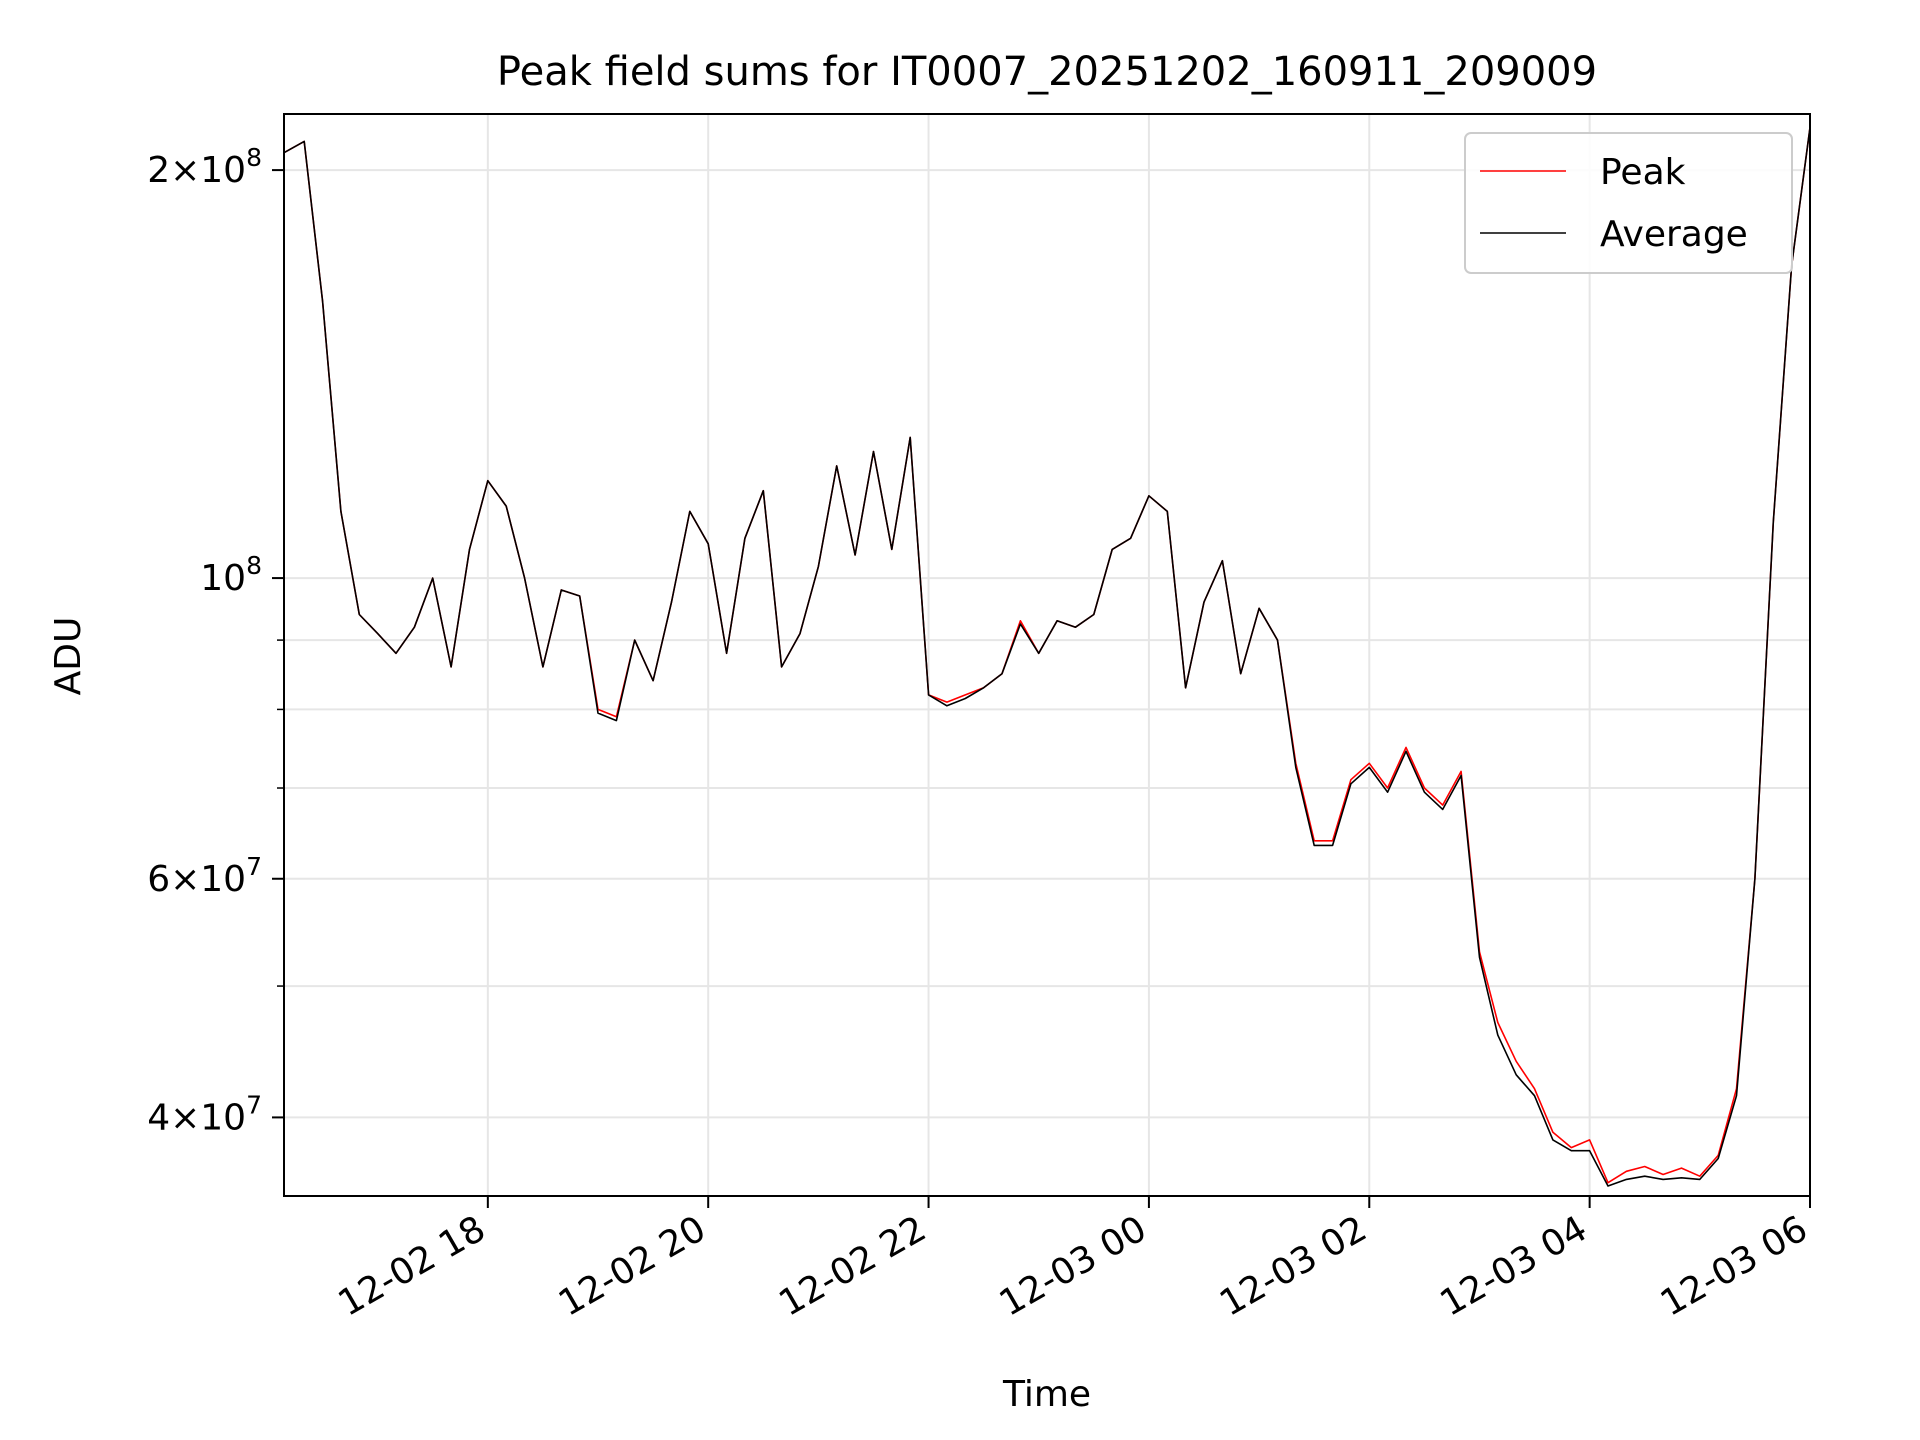 The height and width of the screenshot is (1440, 1920). What do you see at coordinates (204, 876) in the screenshot?
I see `y-tick-label-1: 6×107` at bounding box center [204, 876].